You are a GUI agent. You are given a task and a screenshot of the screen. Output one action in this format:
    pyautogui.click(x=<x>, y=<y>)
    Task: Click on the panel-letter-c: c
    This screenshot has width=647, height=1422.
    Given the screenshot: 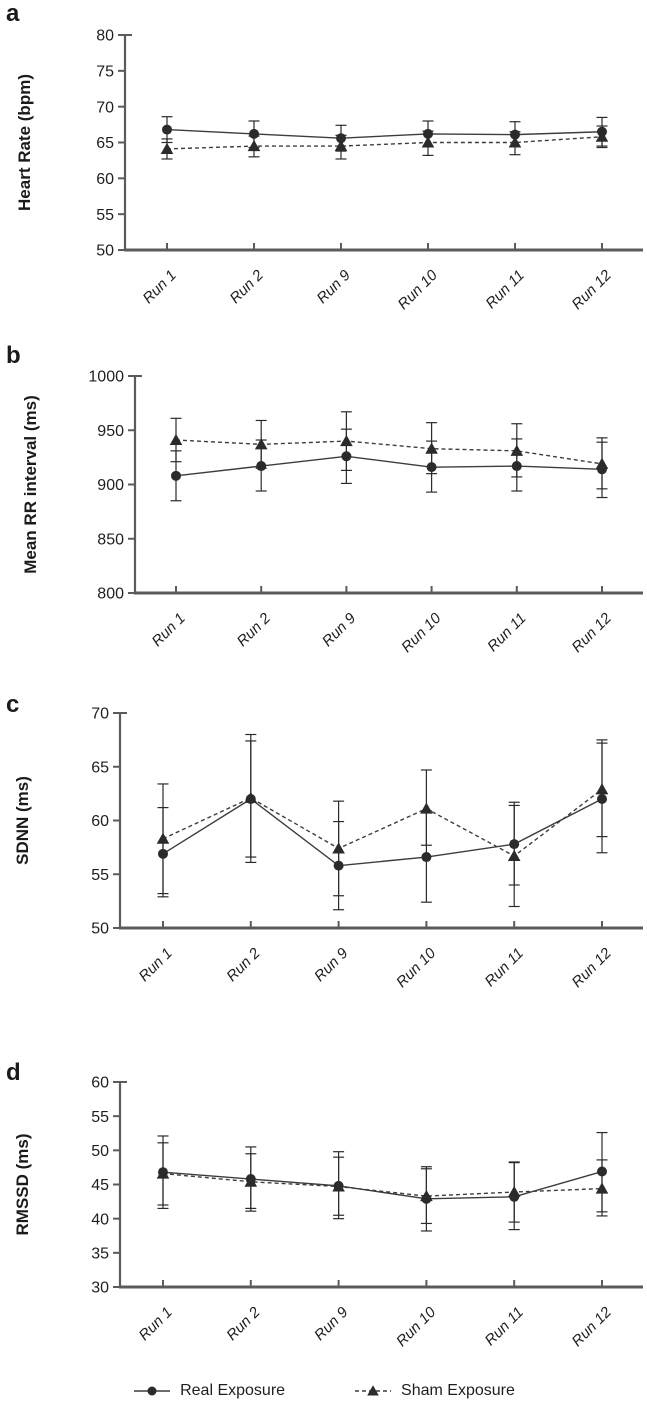 What is the action you would take?
    pyautogui.click(x=13, y=704)
    